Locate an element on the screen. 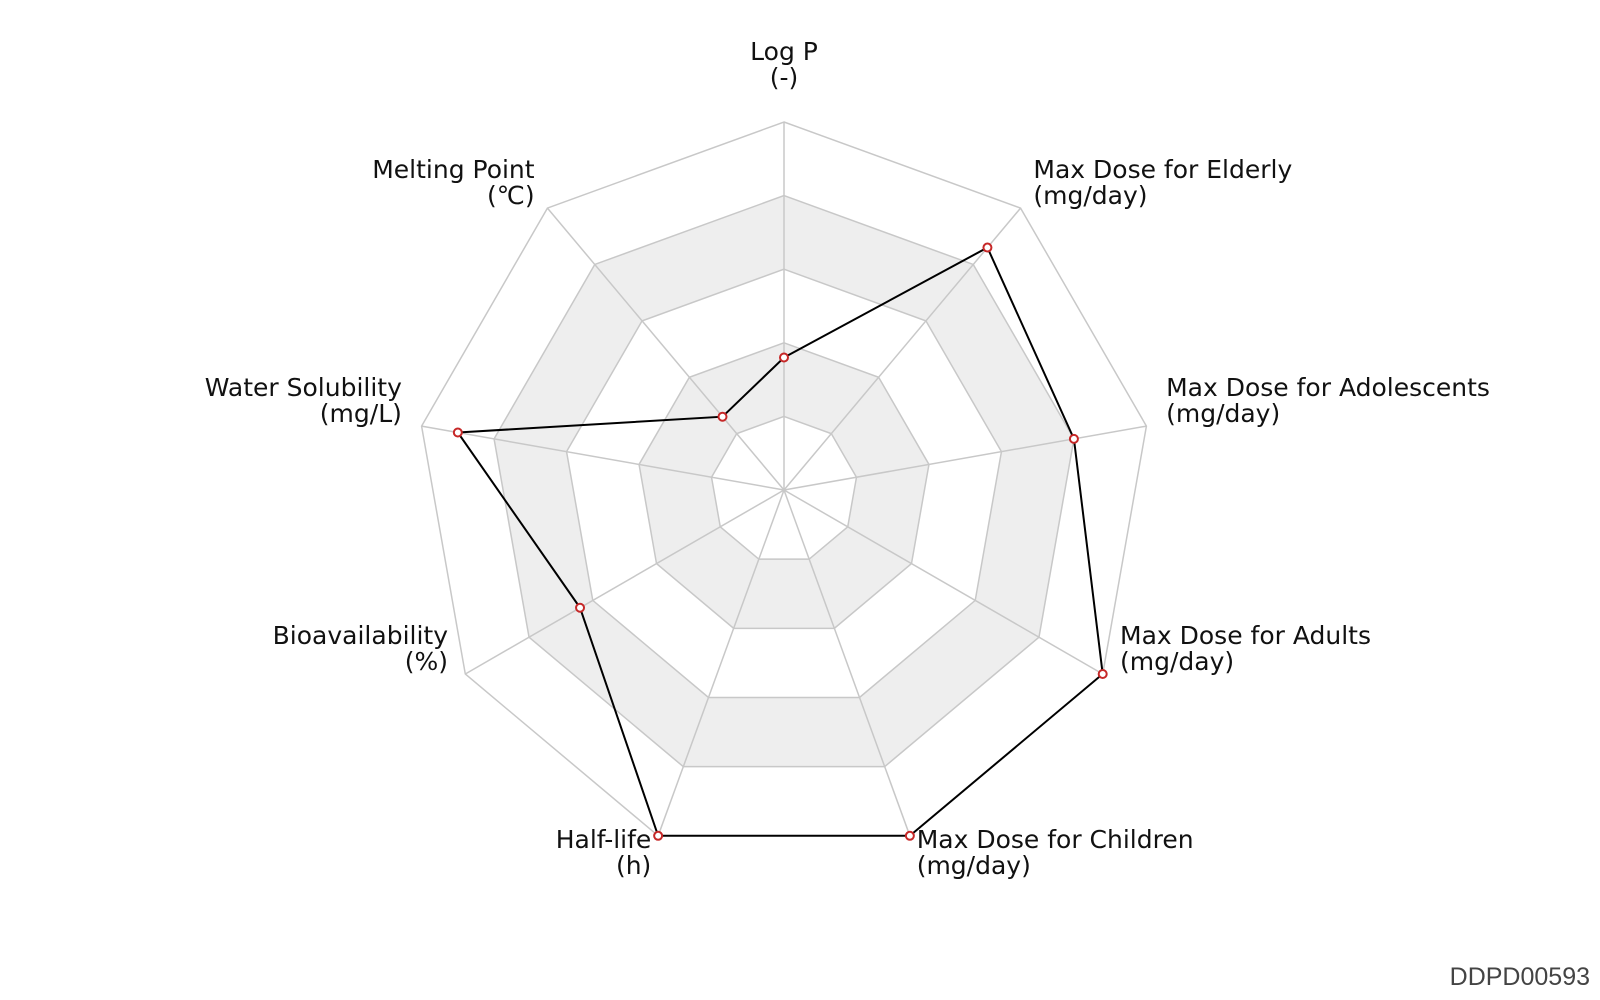  axis-label-name: Max Dose for Elderly is located at coordinates (1162, 169).